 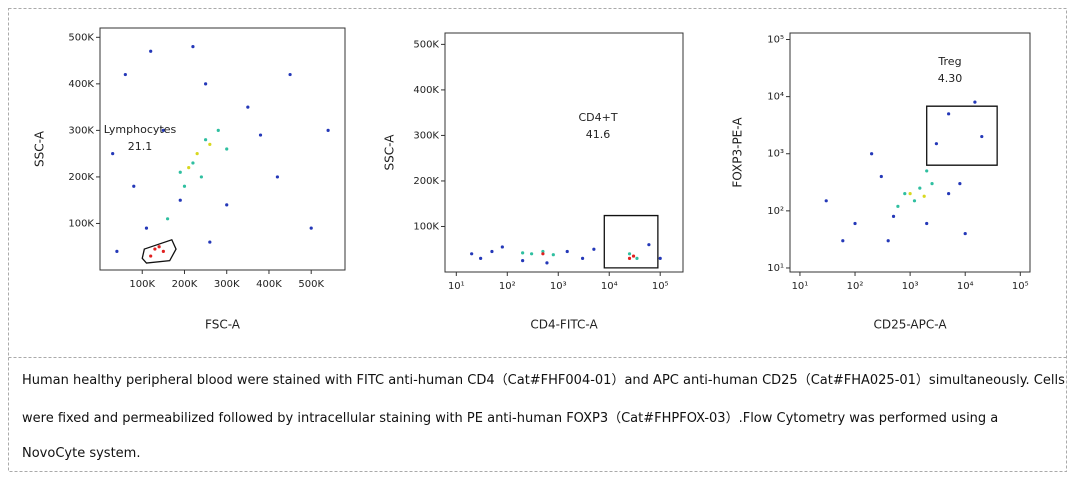 I want to click on y-tick-label: 10⁵, so click(x=775, y=40).